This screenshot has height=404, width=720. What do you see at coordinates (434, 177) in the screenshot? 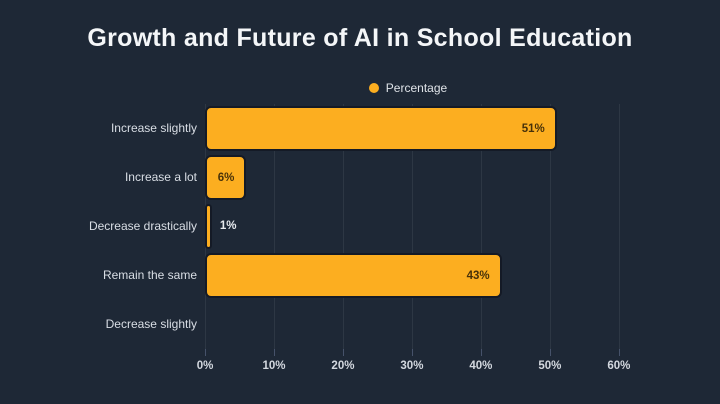
I see `bar-row: 6%` at bounding box center [434, 177].